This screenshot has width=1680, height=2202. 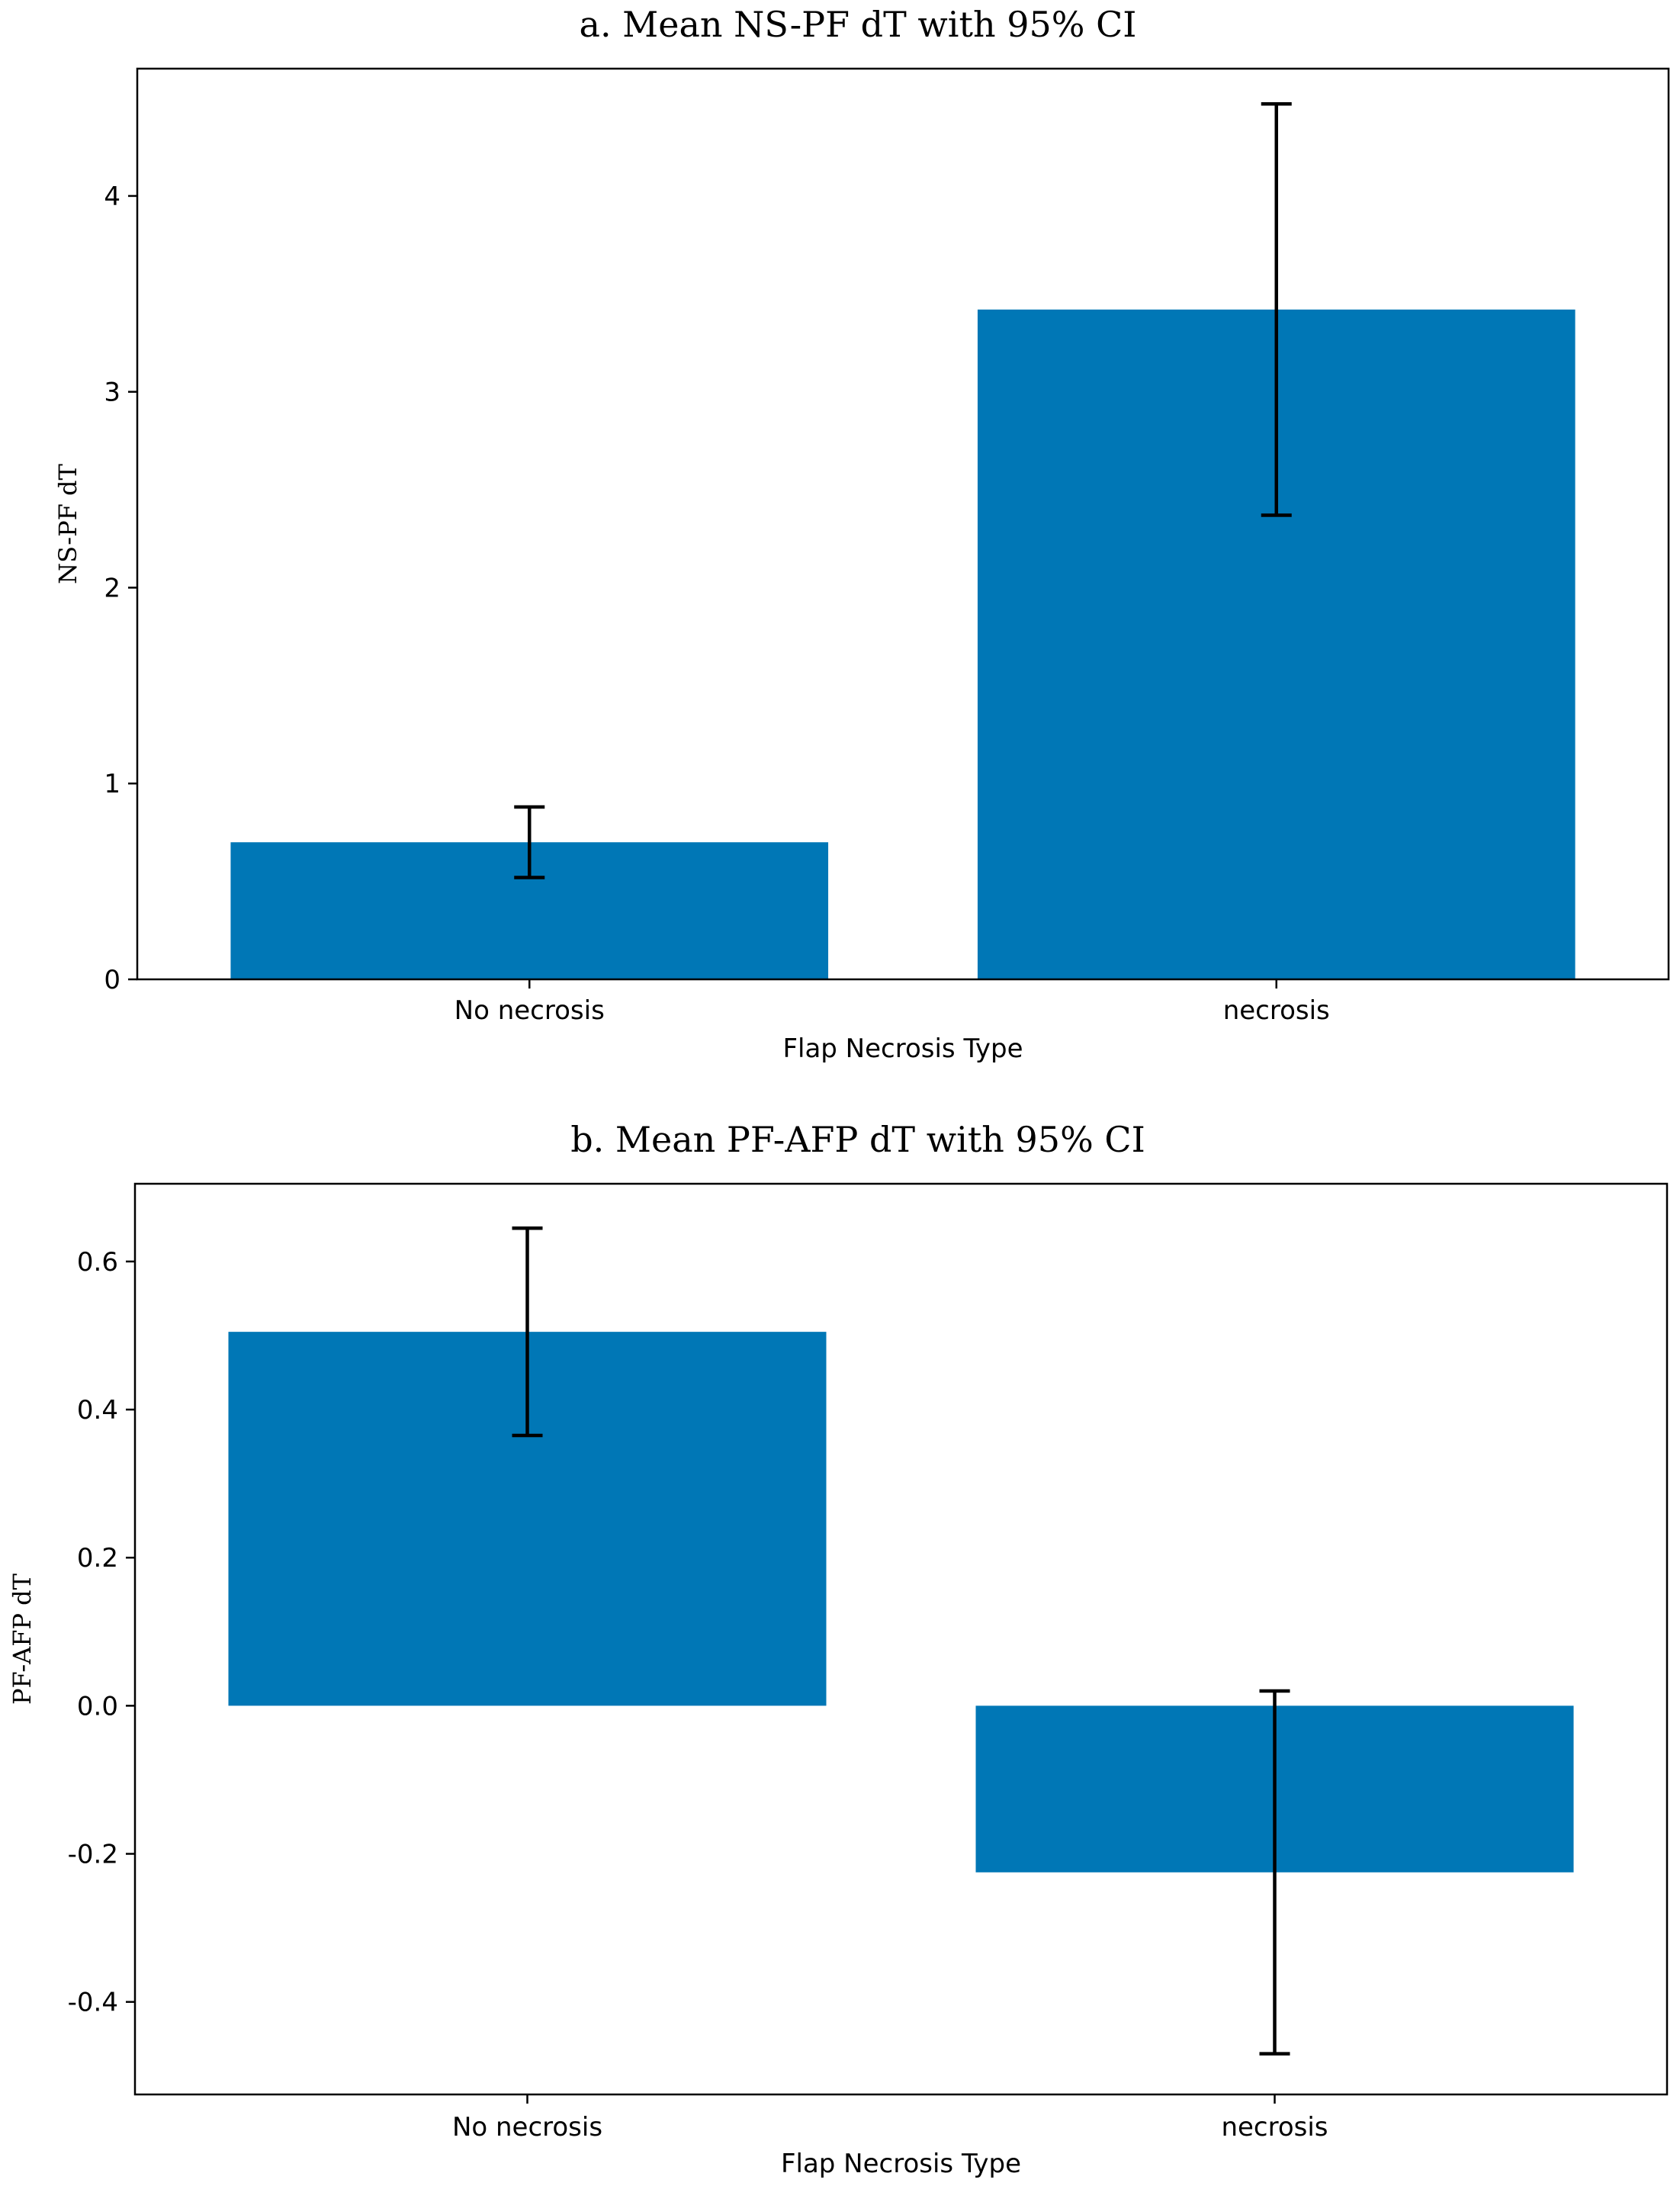 I want to click on y-tick-label: 0.0, so click(x=97, y=1706).